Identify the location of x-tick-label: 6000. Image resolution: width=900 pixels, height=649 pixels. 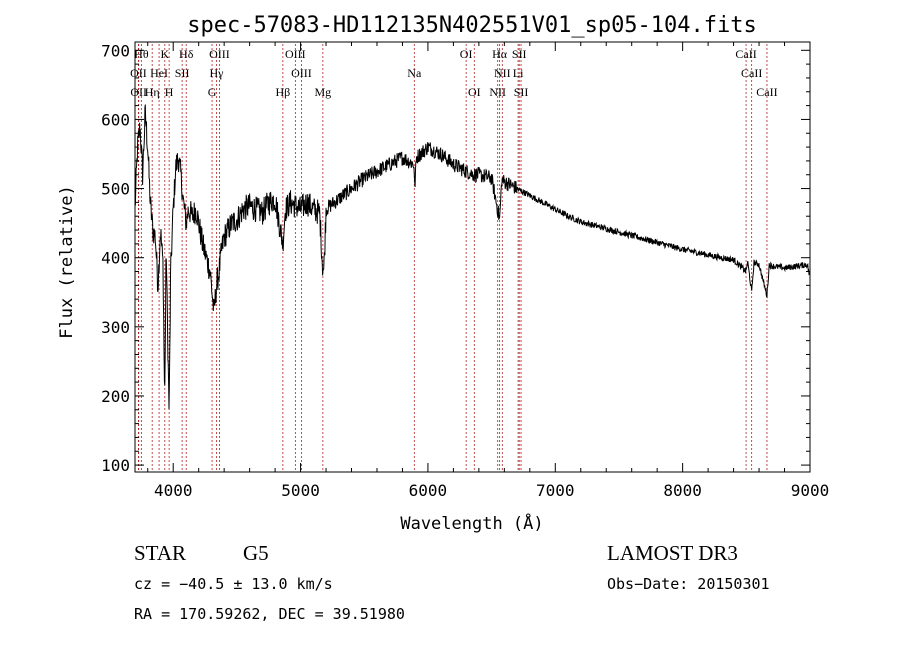
(428, 490).